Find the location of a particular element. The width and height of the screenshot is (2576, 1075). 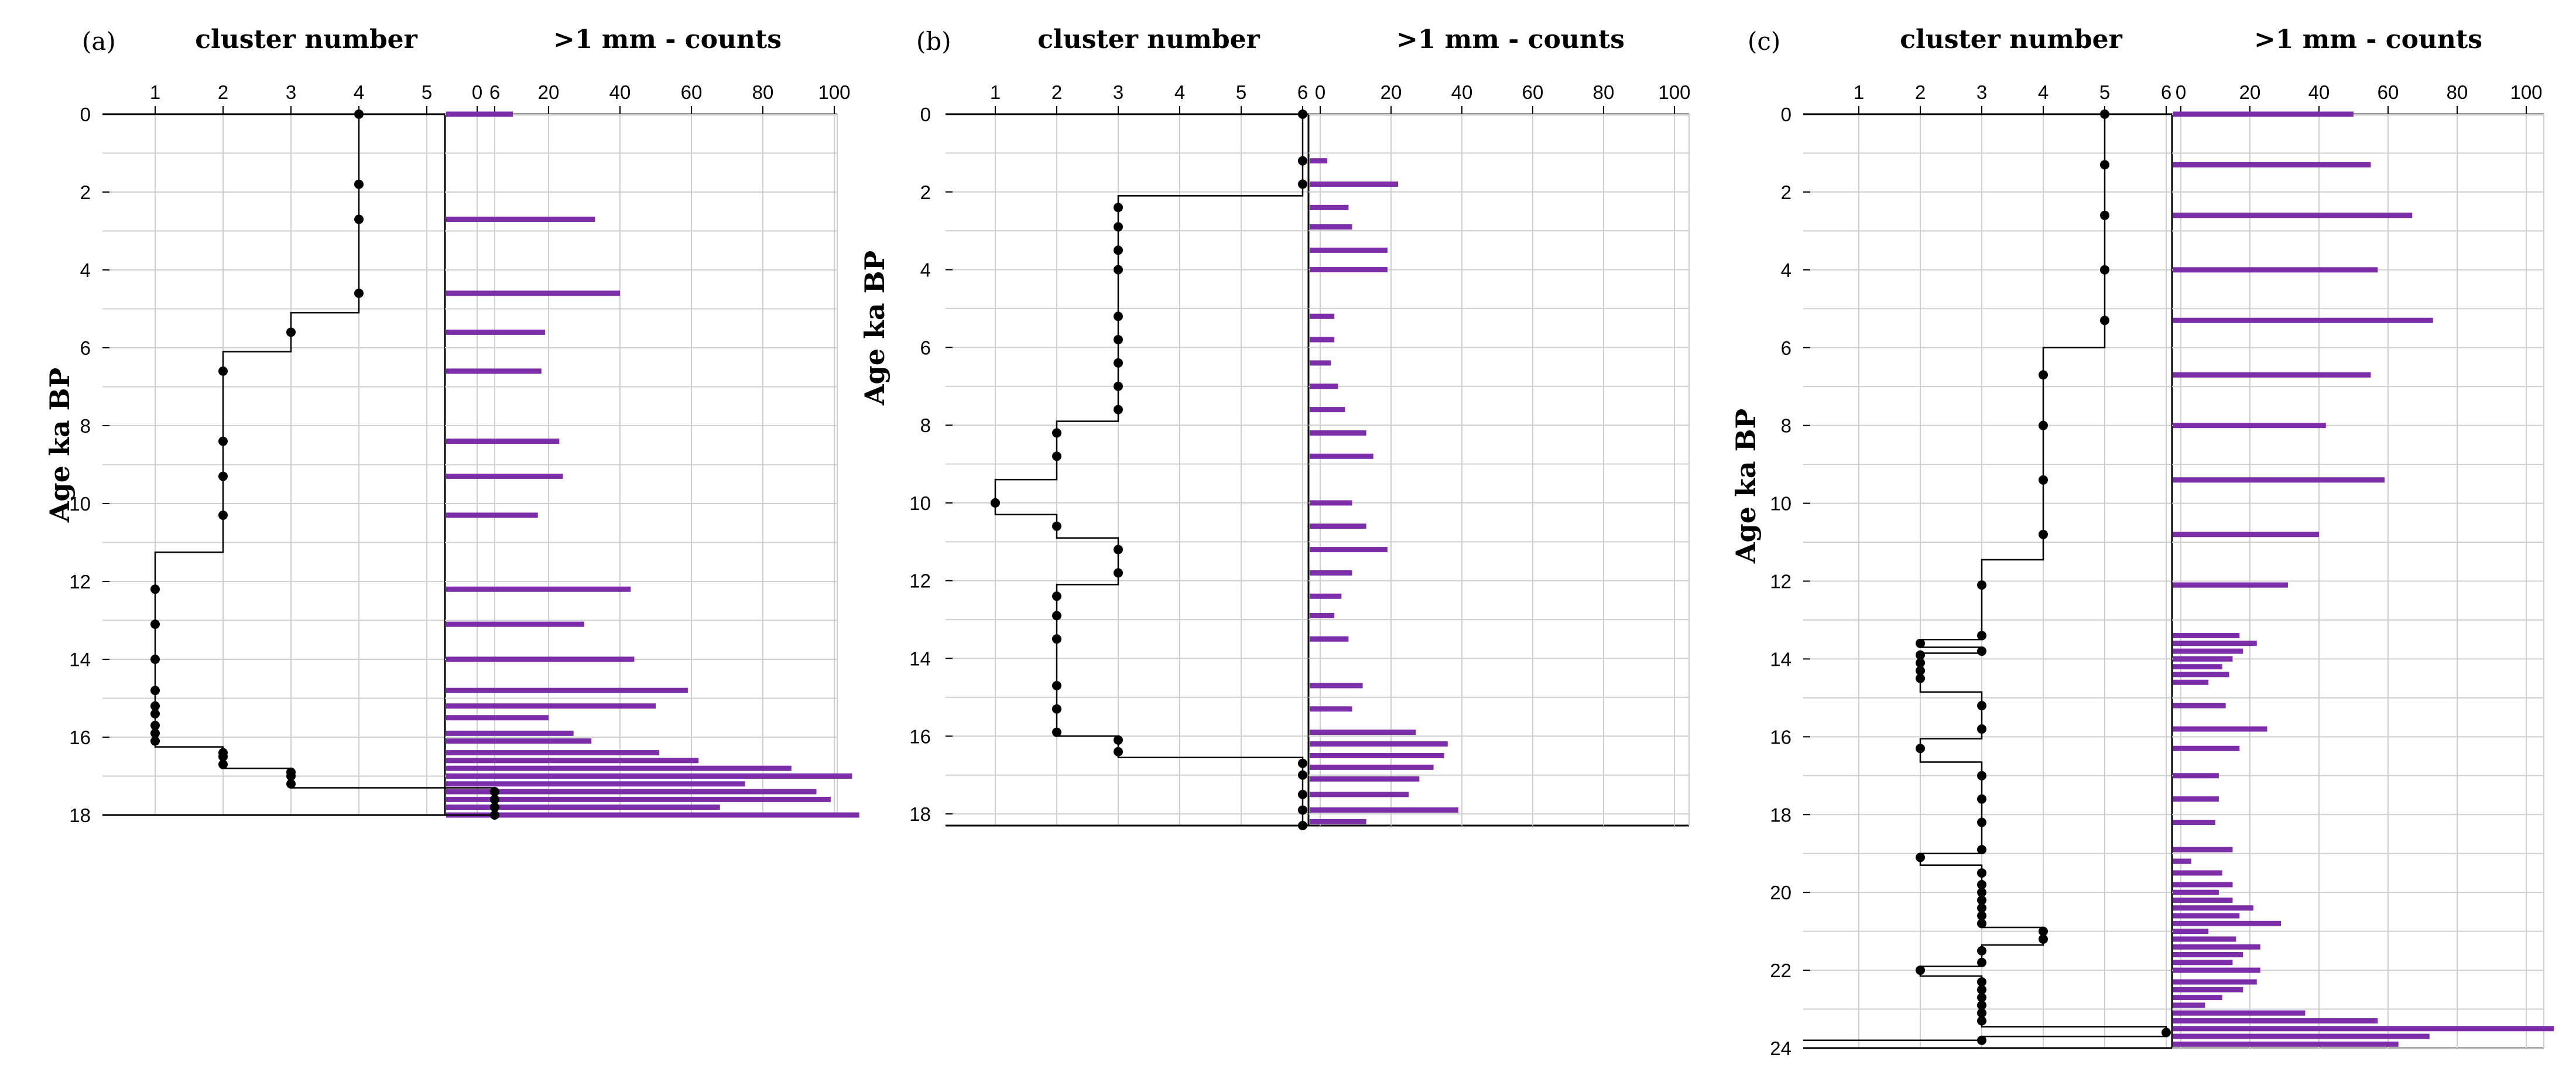

y-tick-label: 22 is located at coordinates (1780, 970).